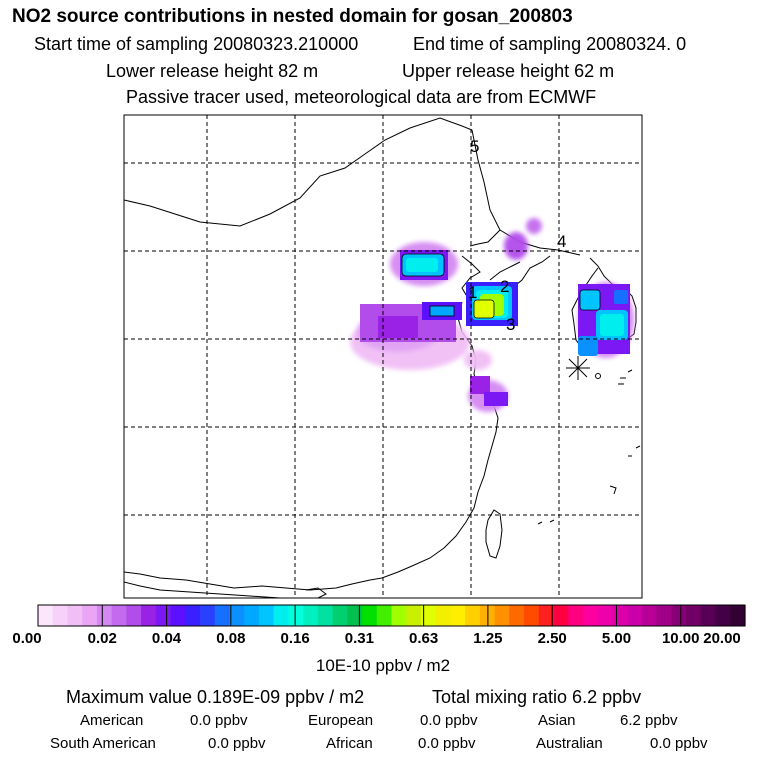 This screenshot has height=768, width=768. I want to click on total-mixing-label: Total mixing ratio 6.2 ppbv, so click(537, 697).